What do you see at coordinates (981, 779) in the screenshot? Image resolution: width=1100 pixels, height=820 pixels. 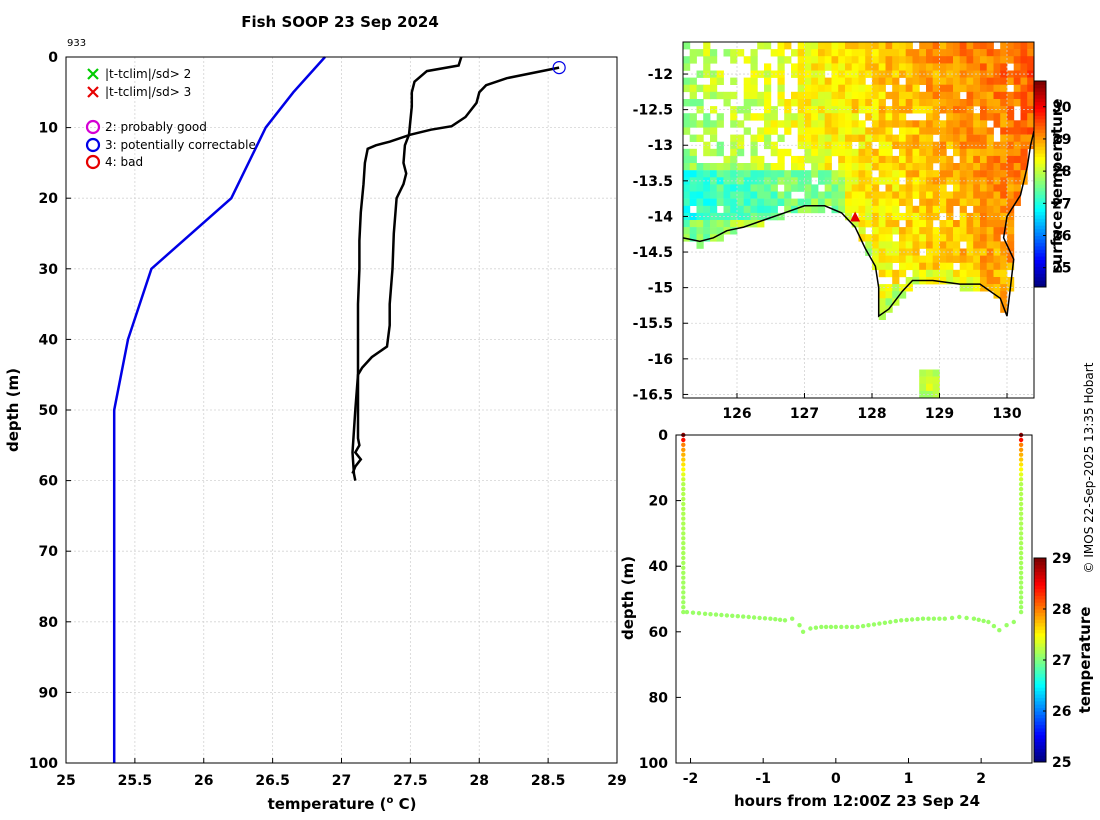 I see `x-tick-label: 2` at bounding box center [981, 779].